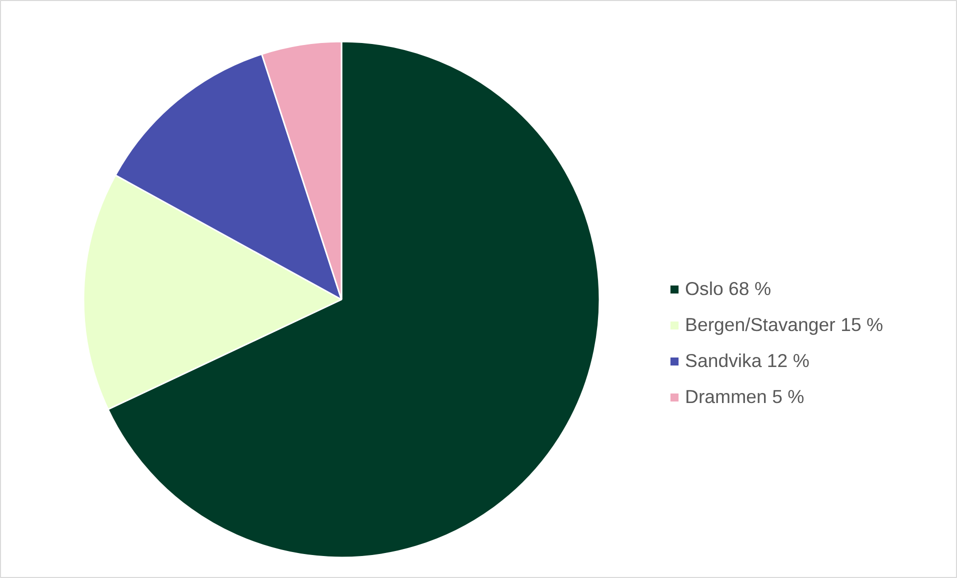 The height and width of the screenshot is (578, 957). I want to click on legend-label: Sandvika 12 %, so click(747, 361).